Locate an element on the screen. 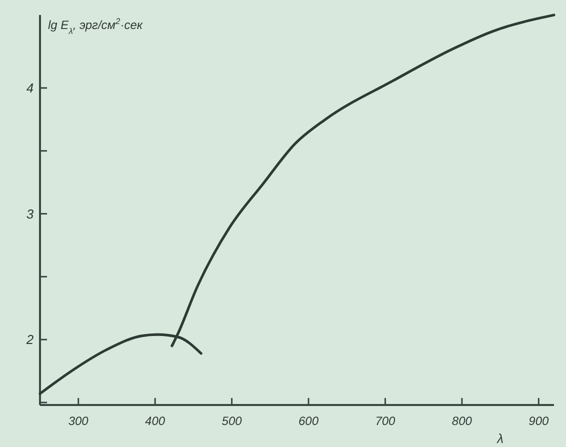 Image resolution: width=566 pixels, height=447 pixels. y-tick-label: 2 is located at coordinates (29, 340).